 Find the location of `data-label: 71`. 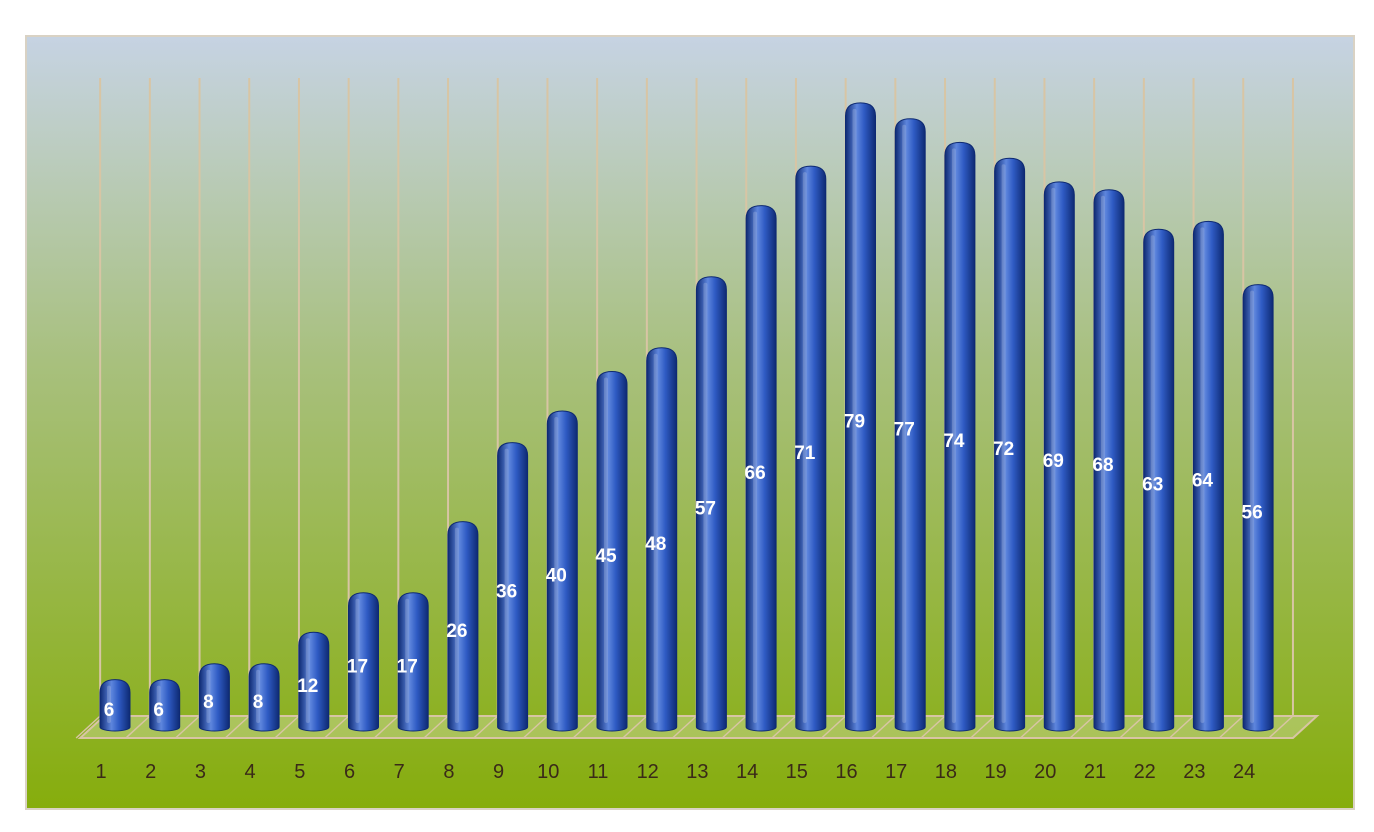

data-label: 71 is located at coordinates (805, 453).